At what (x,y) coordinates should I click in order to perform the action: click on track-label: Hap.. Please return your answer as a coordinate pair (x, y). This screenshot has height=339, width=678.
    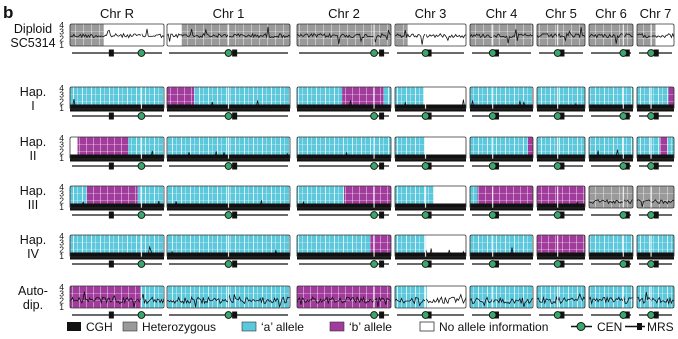
    Looking at the image, I should click on (33, 191).